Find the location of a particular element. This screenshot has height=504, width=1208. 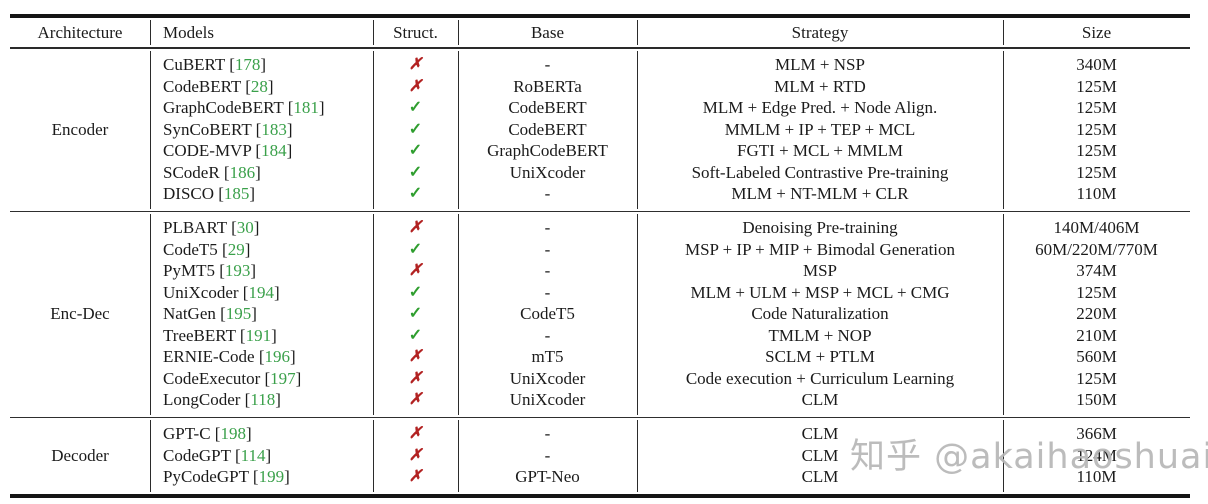

strategy-cell: Code Naturalization is located at coordinates (820, 313).